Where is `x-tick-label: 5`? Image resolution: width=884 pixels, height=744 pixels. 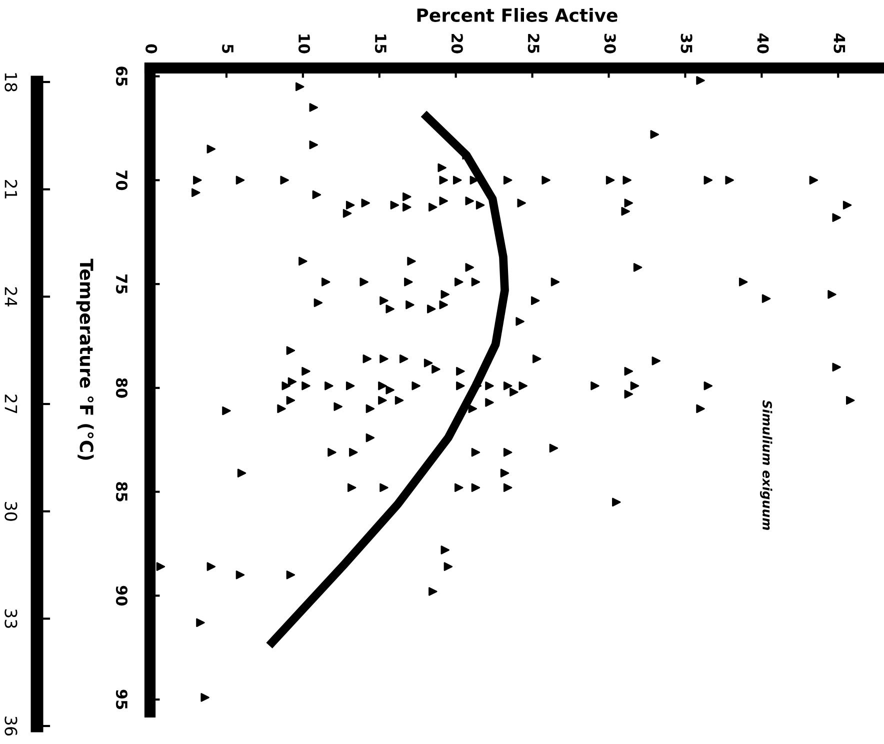 x-tick-label: 5 is located at coordinates (228, 49).